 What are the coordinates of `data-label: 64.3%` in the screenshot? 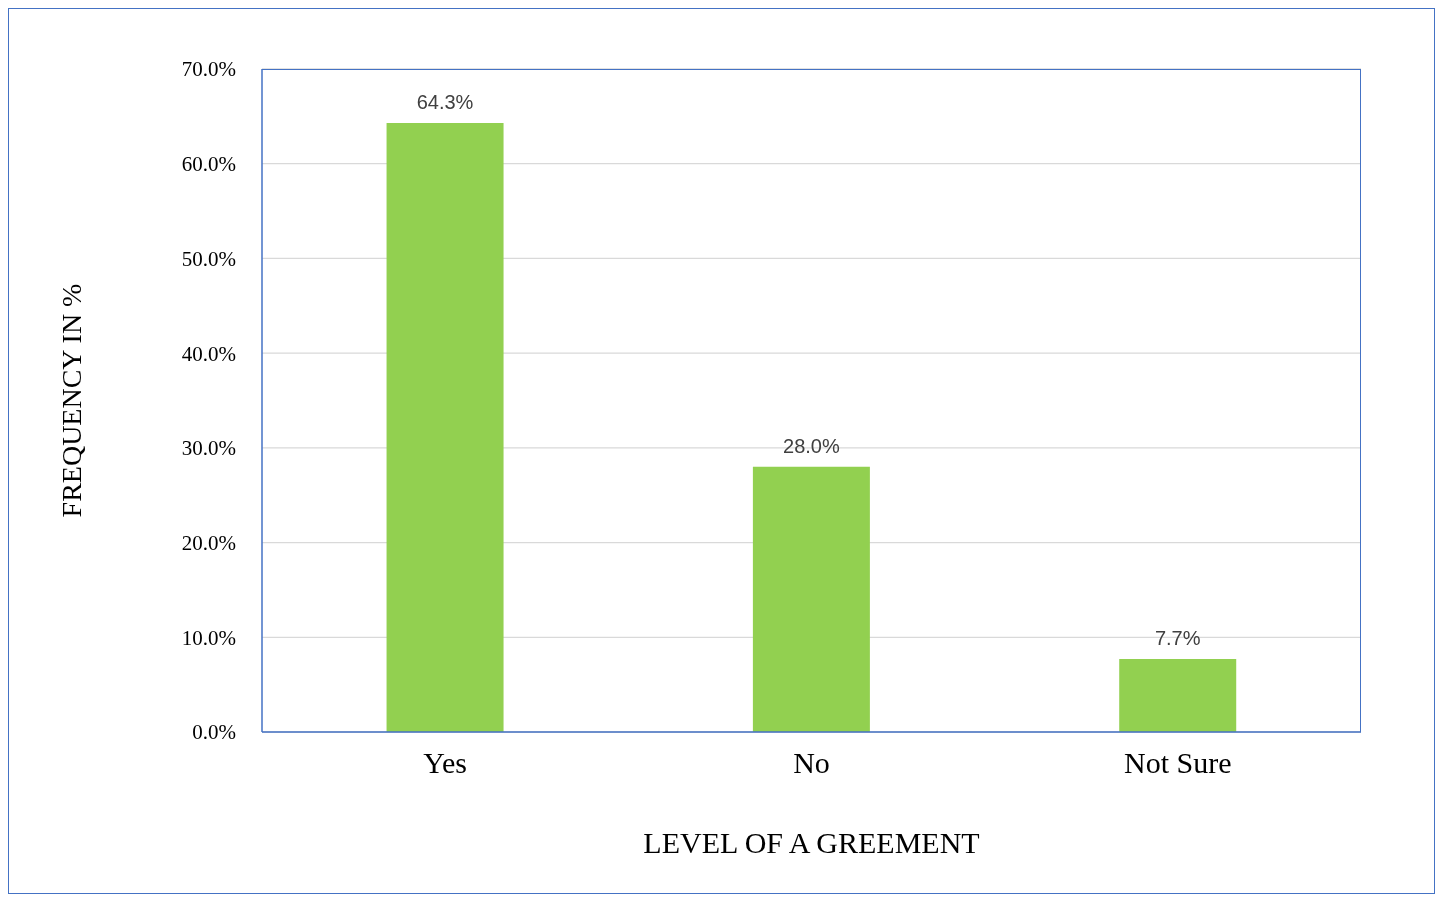 It's located at (445, 101).